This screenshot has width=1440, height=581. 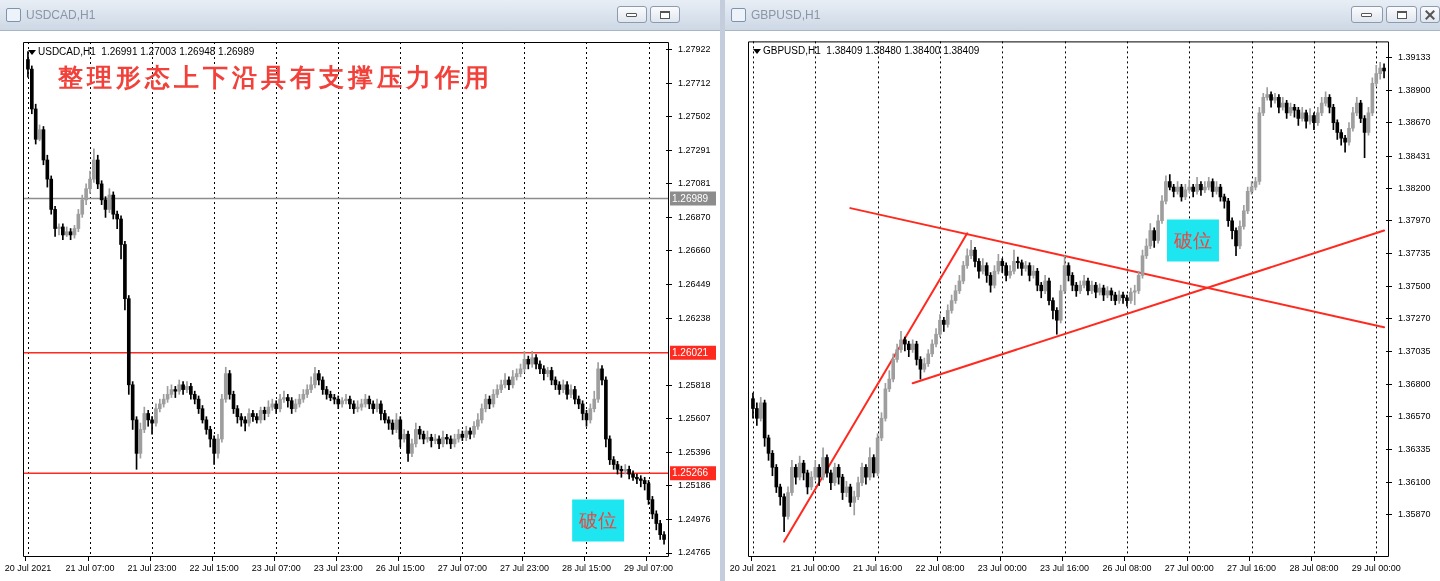 What do you see at coordinates (1414, 89) in the screenshot?
I see `y-tick-label: 1.38900` at bounding box center [1414, 89].